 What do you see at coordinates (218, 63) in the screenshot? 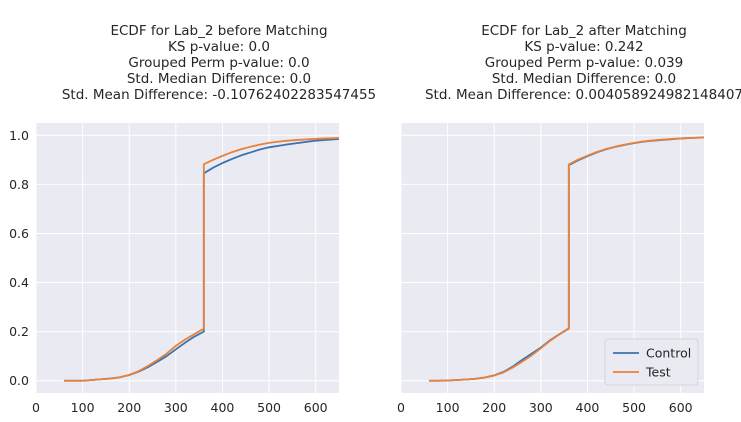
I see `chart-title-line: Grouped Perm p-value: 0.0` at bounding box center [218, 63].